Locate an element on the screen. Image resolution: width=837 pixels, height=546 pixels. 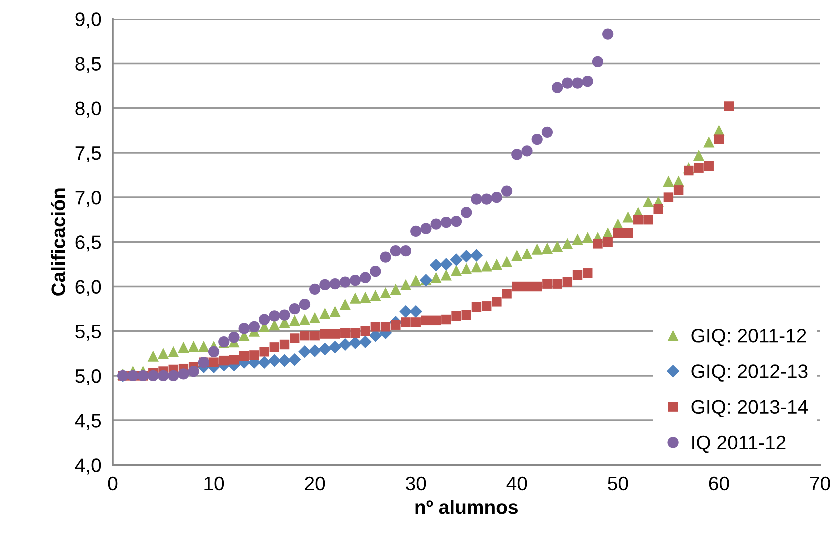
x-tick-label: 60 is located at coordinates (719, 483).